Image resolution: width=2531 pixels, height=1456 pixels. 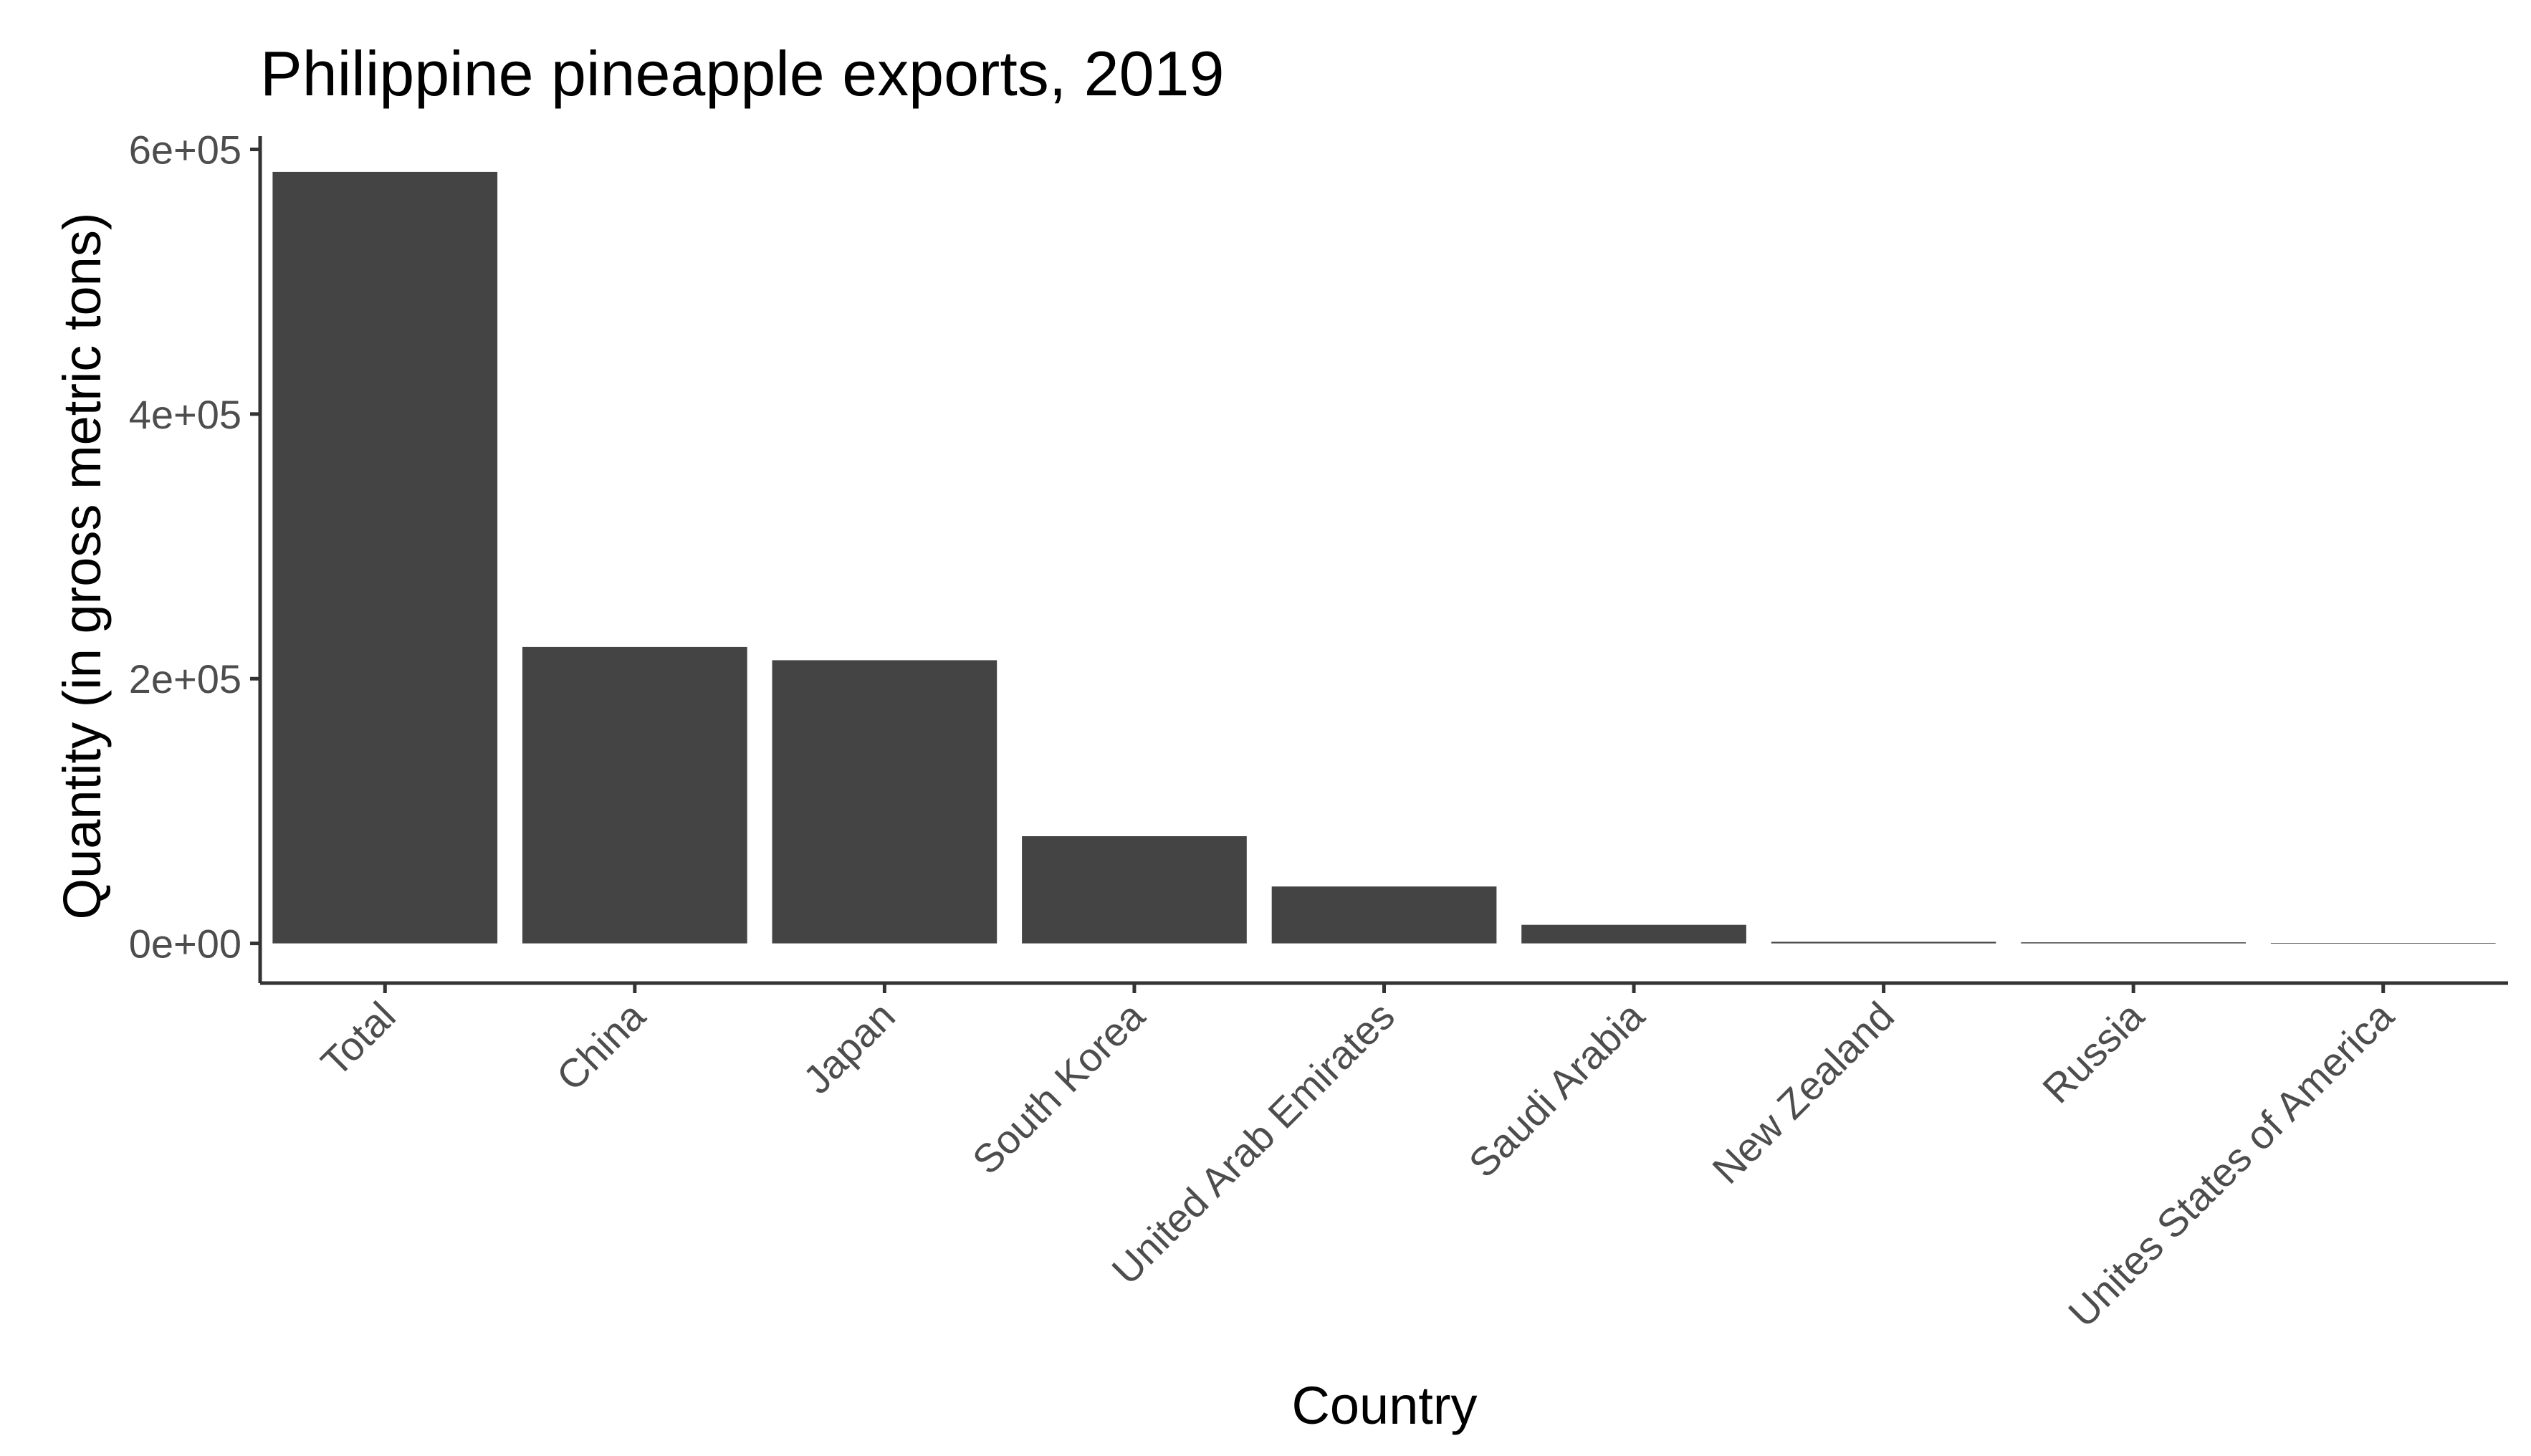 I want to click on y-tick-label: 2e+05, so click(x=185, y=678).